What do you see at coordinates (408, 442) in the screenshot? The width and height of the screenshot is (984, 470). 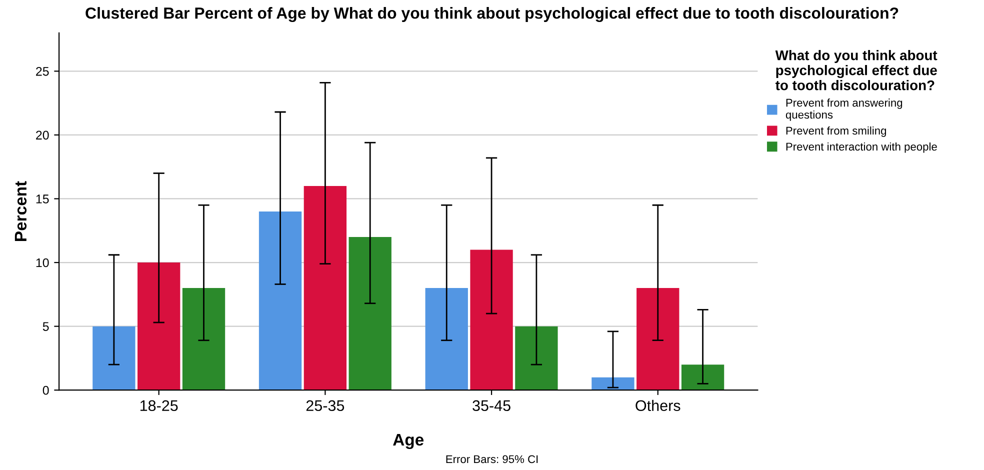 I see `x-axis-title: Age` at bounding box center [408, 442].